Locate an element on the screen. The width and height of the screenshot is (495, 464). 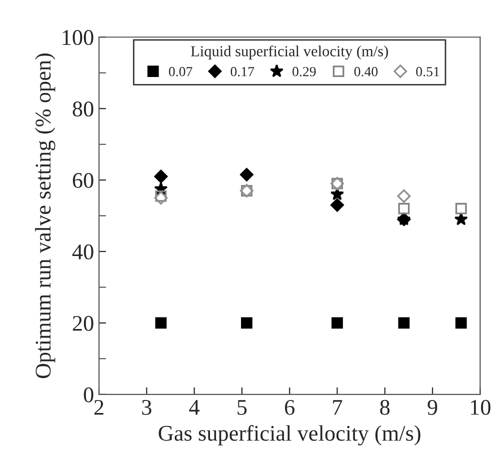
x-tick-label: 6 is located at coordinates (289, 407).